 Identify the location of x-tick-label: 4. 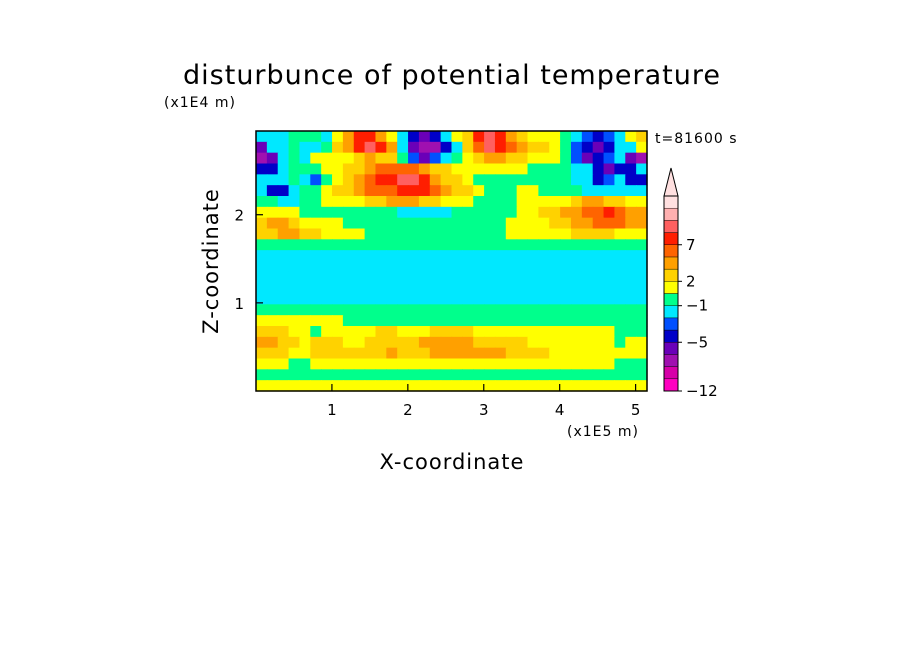
(560, 410).